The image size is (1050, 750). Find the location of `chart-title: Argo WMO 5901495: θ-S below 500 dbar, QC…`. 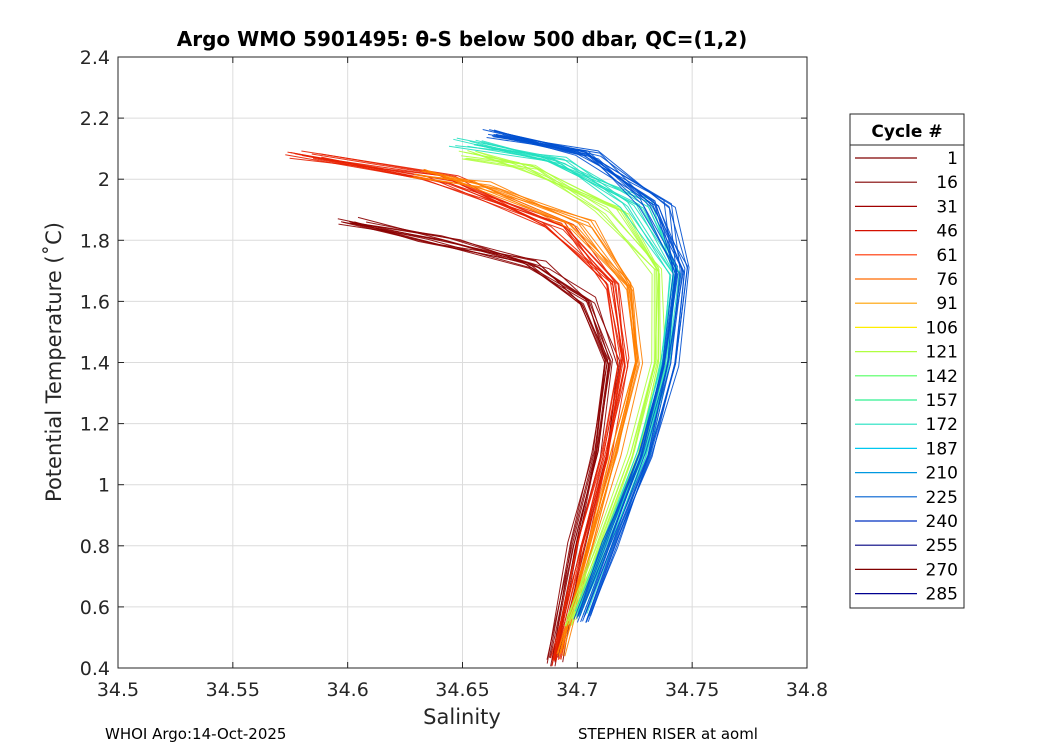

chart-title: Argo WMO 5901495: θ-S below 500 dbar, QC… is located at coordinates (462, 39).